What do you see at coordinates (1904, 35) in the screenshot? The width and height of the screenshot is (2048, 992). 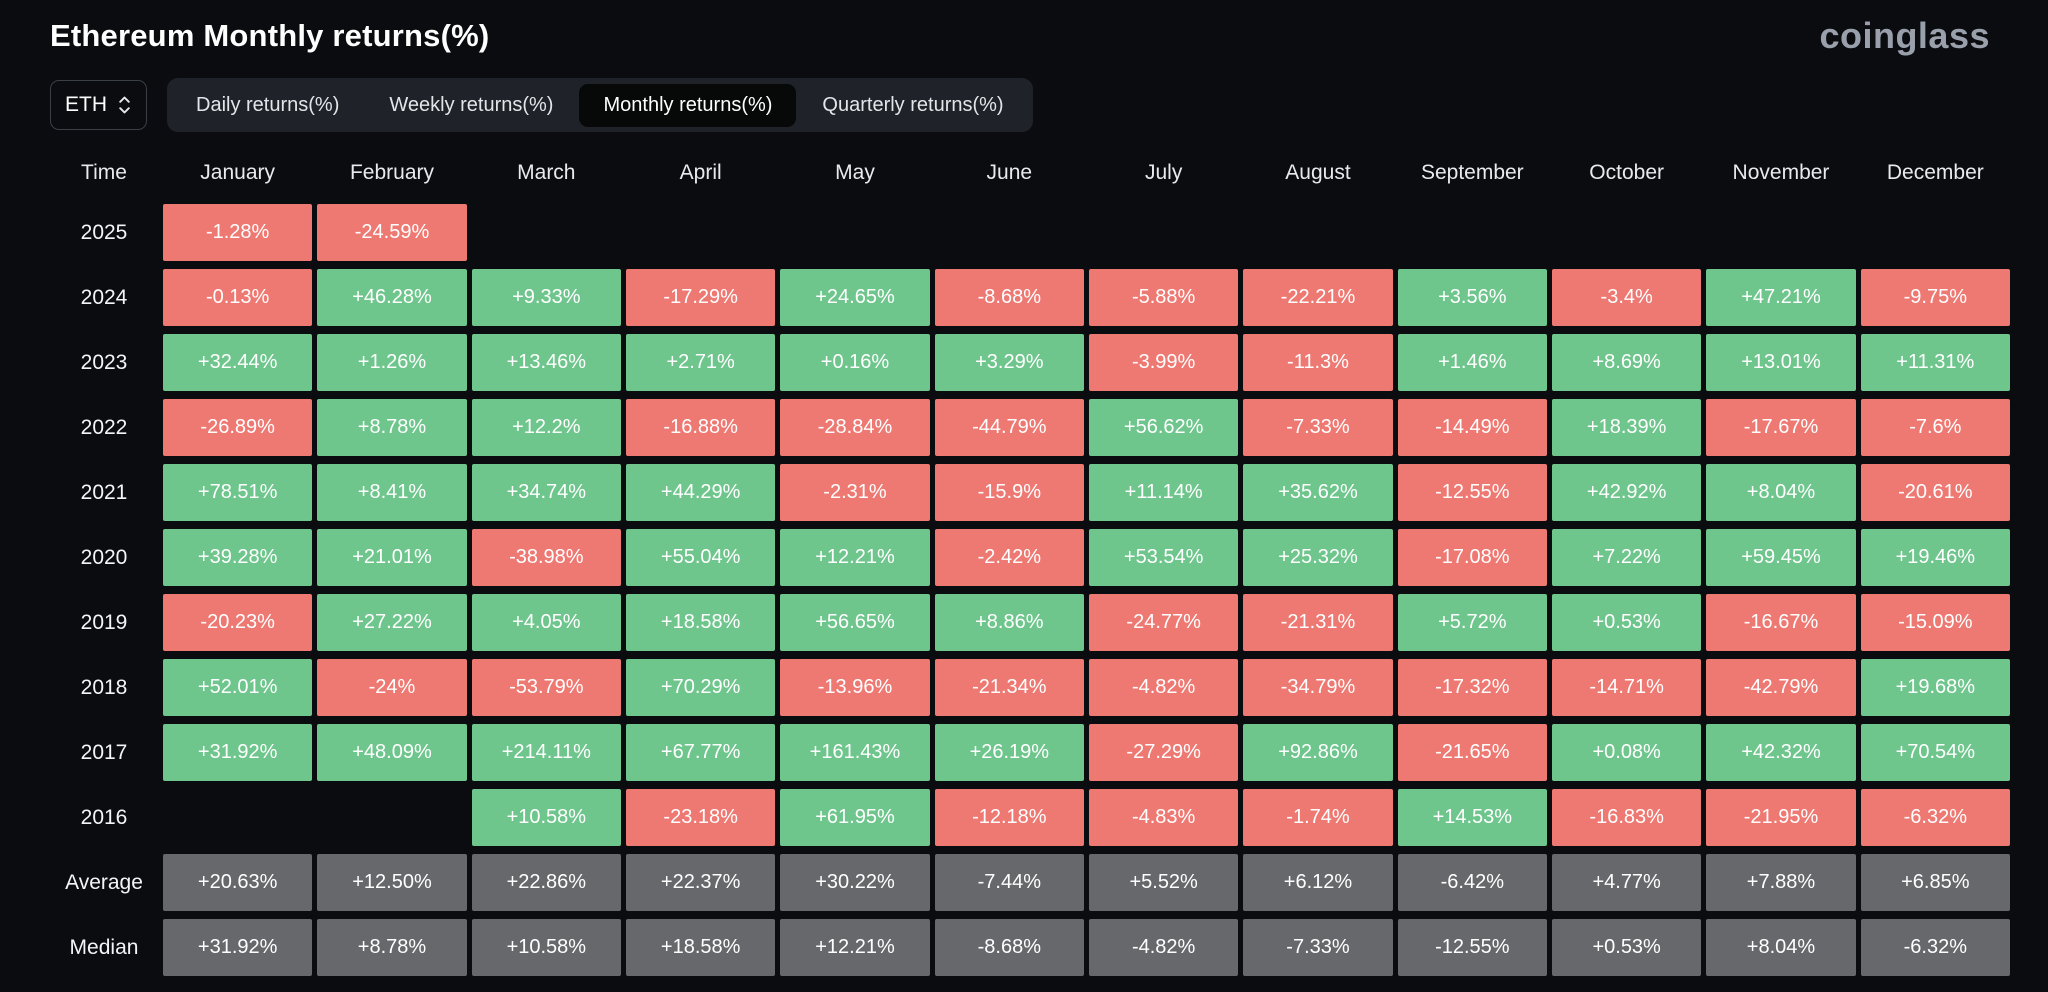 I see `coinglass-logo: coinglass` at bounding box center [1904, 35].